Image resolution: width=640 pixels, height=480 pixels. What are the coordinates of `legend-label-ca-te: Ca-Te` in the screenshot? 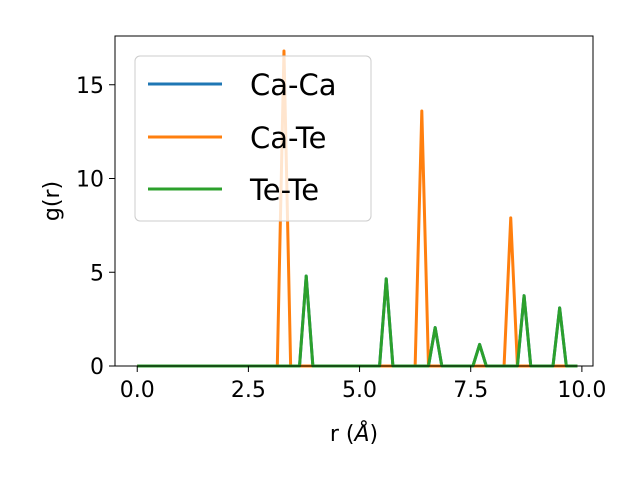 It's located at (288, 138).